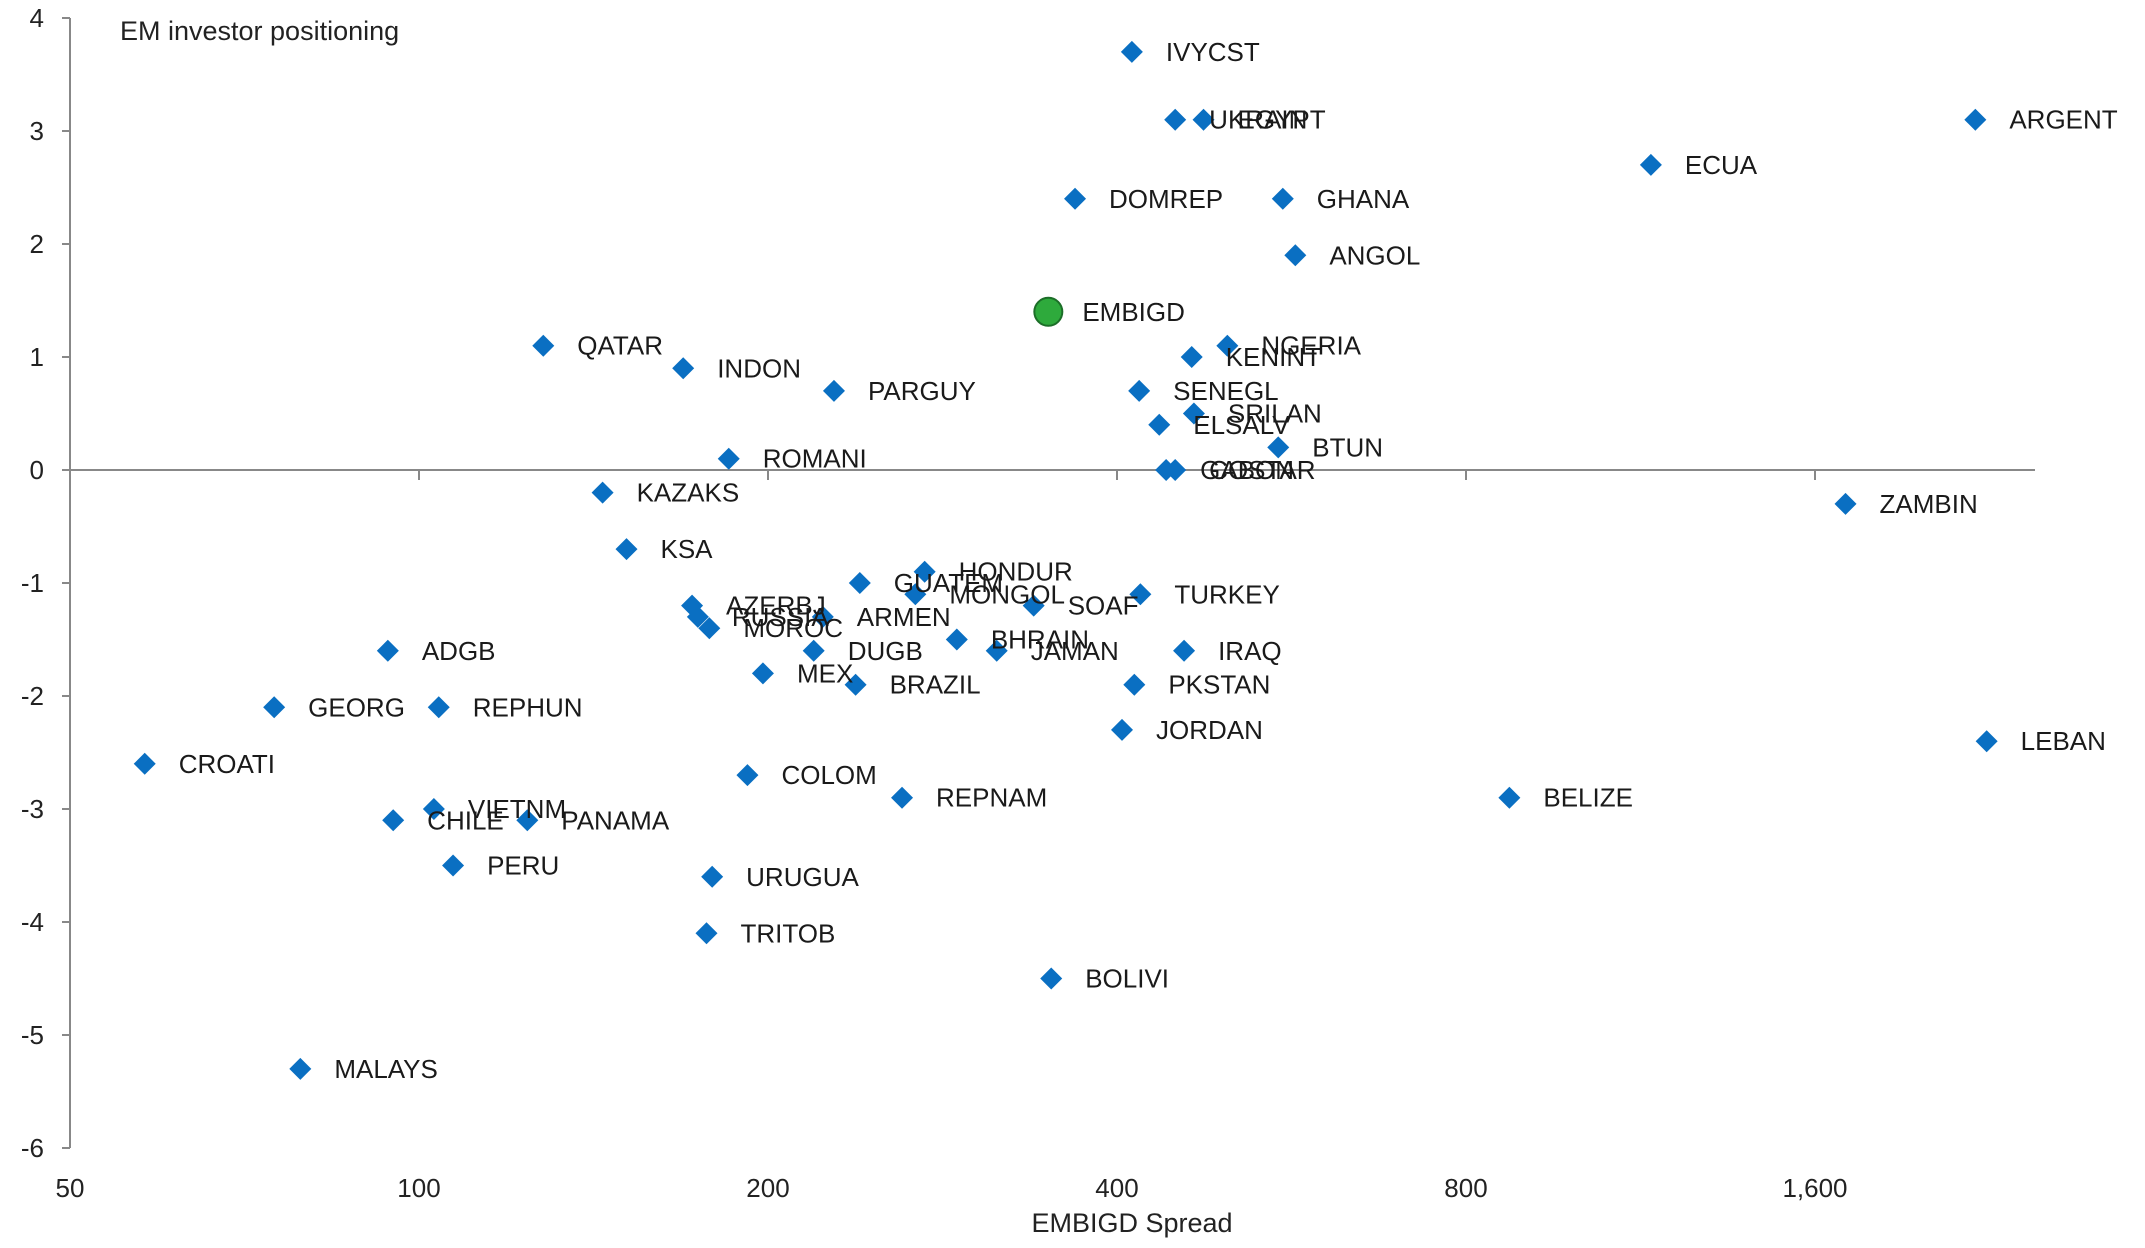 The height and width of the screenshot is (1248, 2145). Describe the element at coordinates (1007, 594) in the screenshot. I see `point-label: MONGOL` at that location.